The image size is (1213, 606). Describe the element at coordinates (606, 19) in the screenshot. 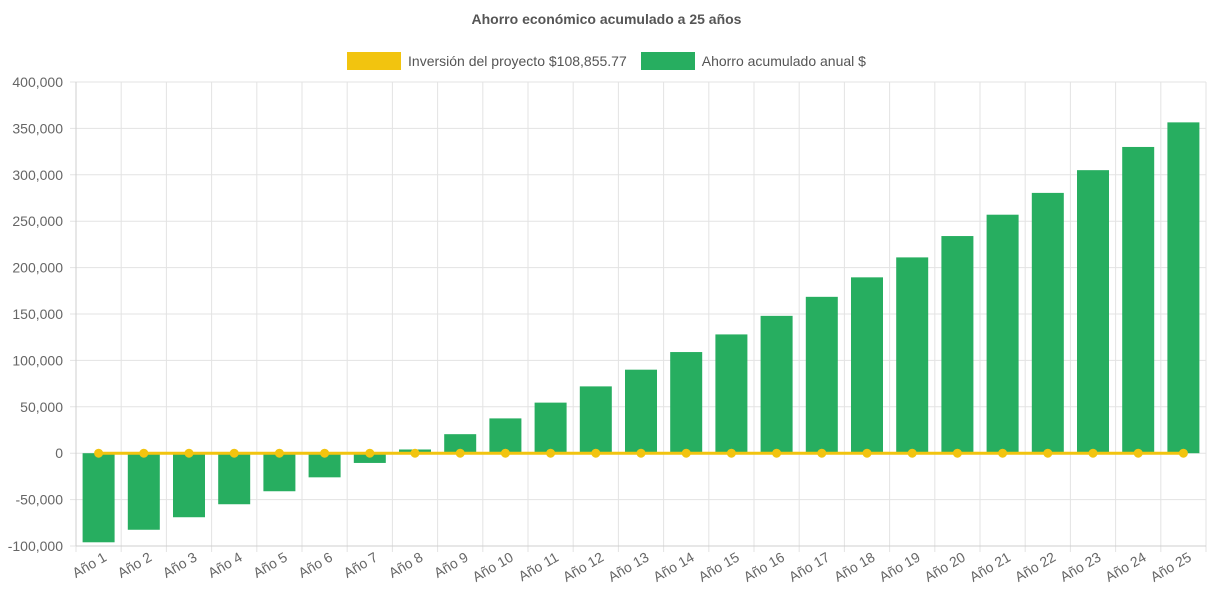

I see `chart-title: Ahorro económico acumulado a 25 años` at that location.